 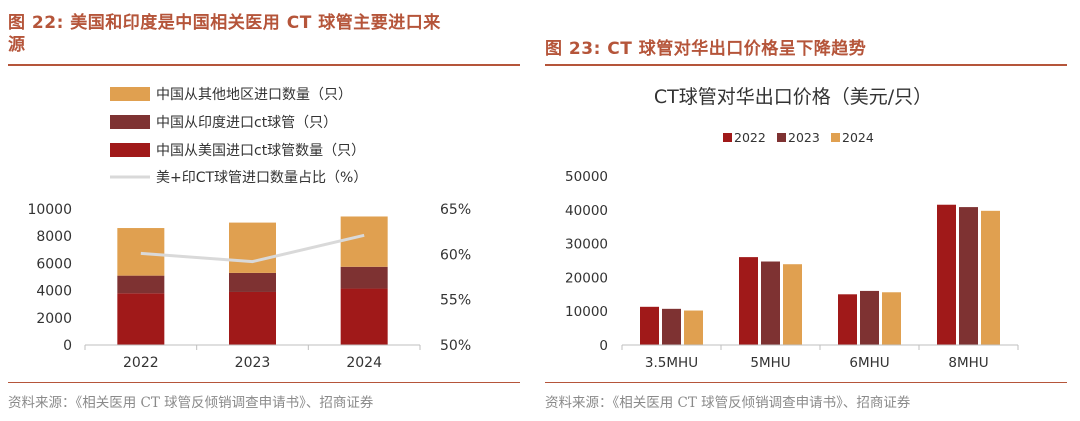 I want to click on legend-label-2024: 2024, so click(x=858, y=137).